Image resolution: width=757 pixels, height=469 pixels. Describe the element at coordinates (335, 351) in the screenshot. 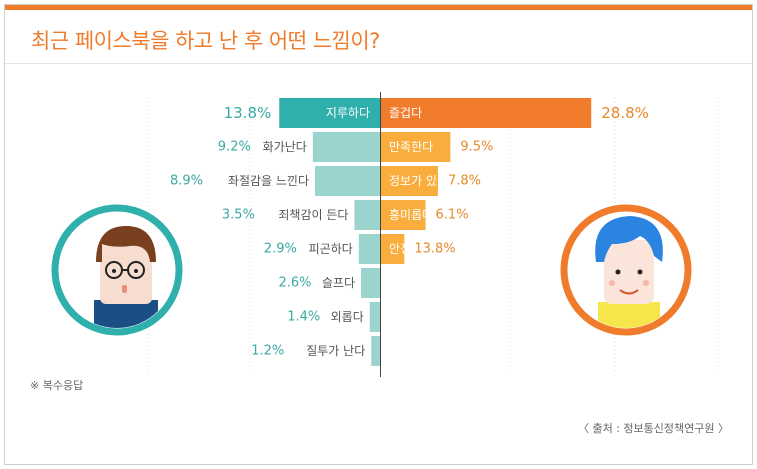

I see `neg-category-label-7: 질투가 난다` at that location.